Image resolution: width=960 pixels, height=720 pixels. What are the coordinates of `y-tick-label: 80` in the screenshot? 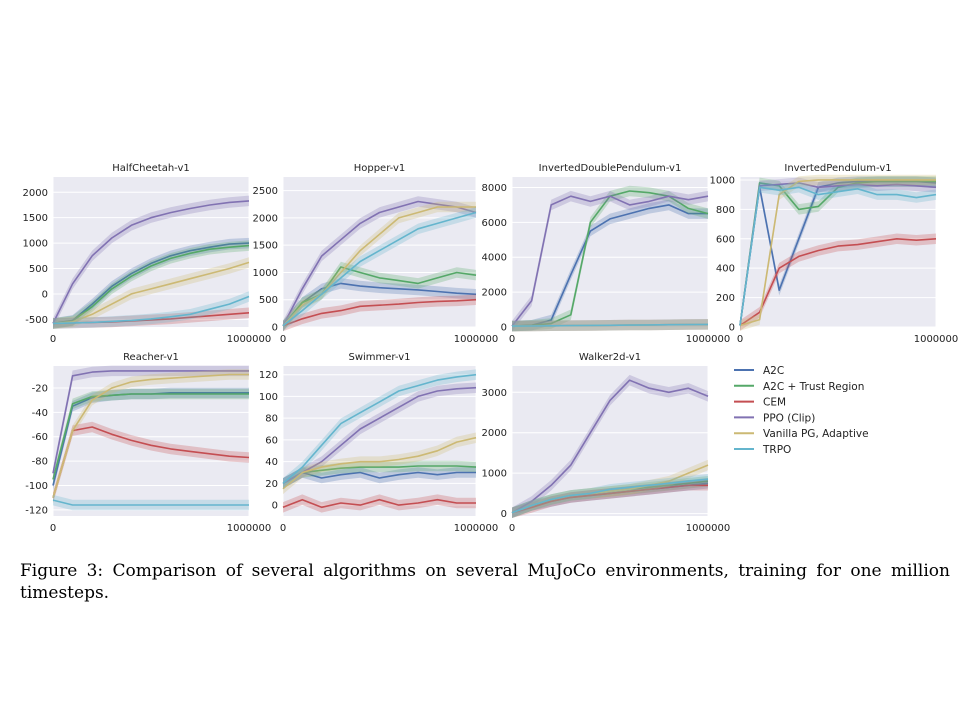 It's located at (271, 419).